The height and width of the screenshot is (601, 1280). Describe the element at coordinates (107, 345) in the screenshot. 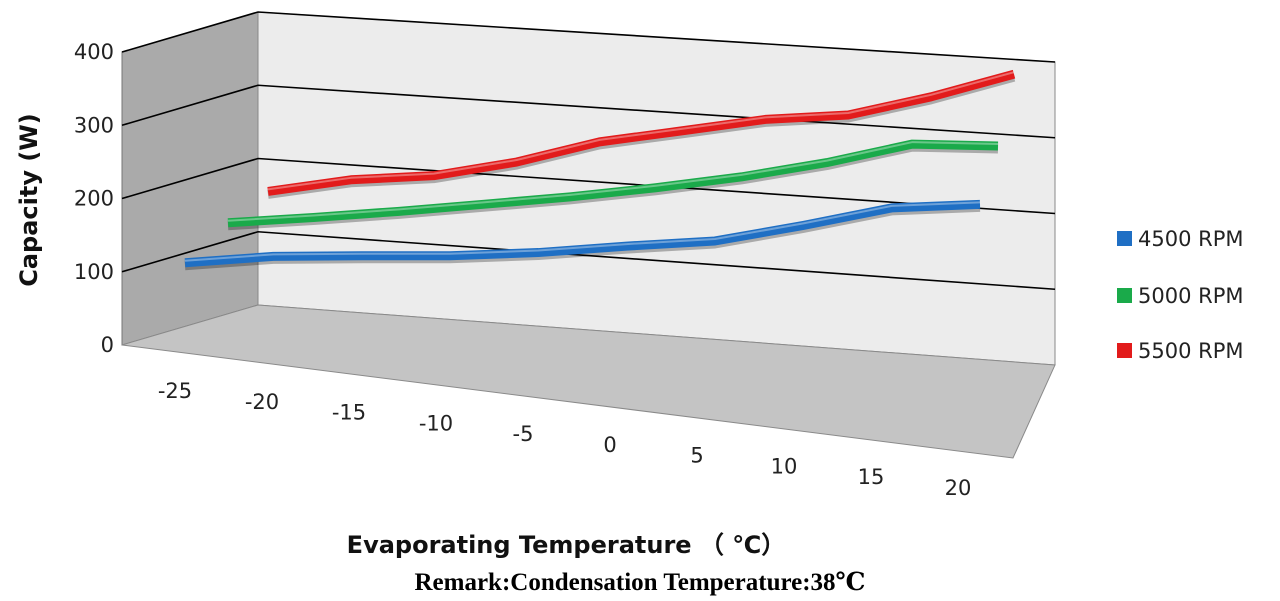

I see `y-tick-label: 0` at that location.